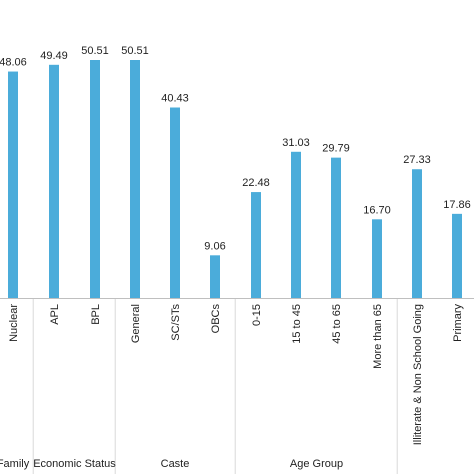  I want to click on group-label: Family, so click(15, 464).